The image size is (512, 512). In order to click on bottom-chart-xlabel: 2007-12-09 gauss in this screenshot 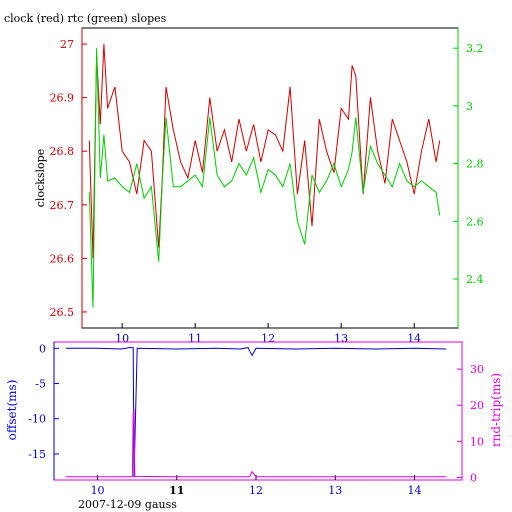, I will do `click(127, 504)`.